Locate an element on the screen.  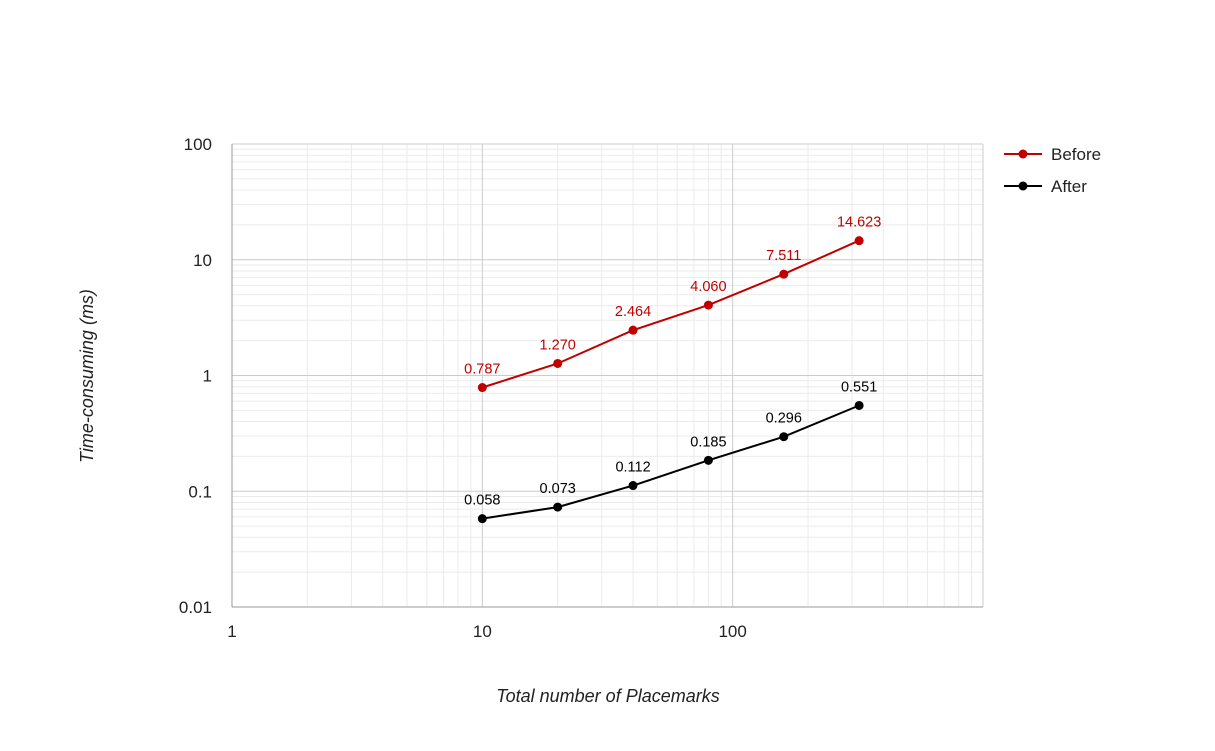
x-tick-label: 10 is located at coordinates (482, 631).